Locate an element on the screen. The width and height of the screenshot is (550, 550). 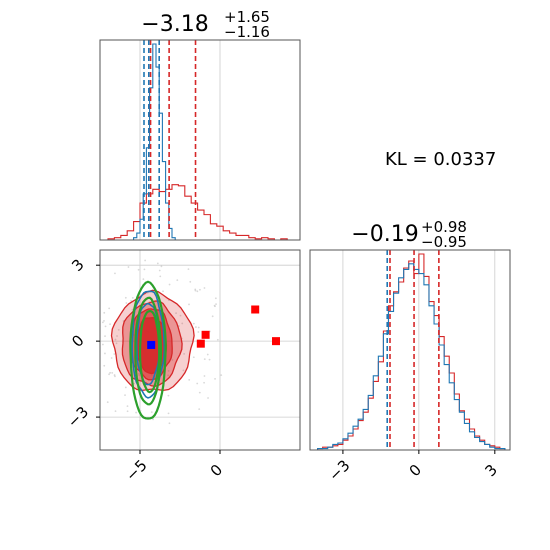
red-filled-contours is located at coordinates (152, 340).